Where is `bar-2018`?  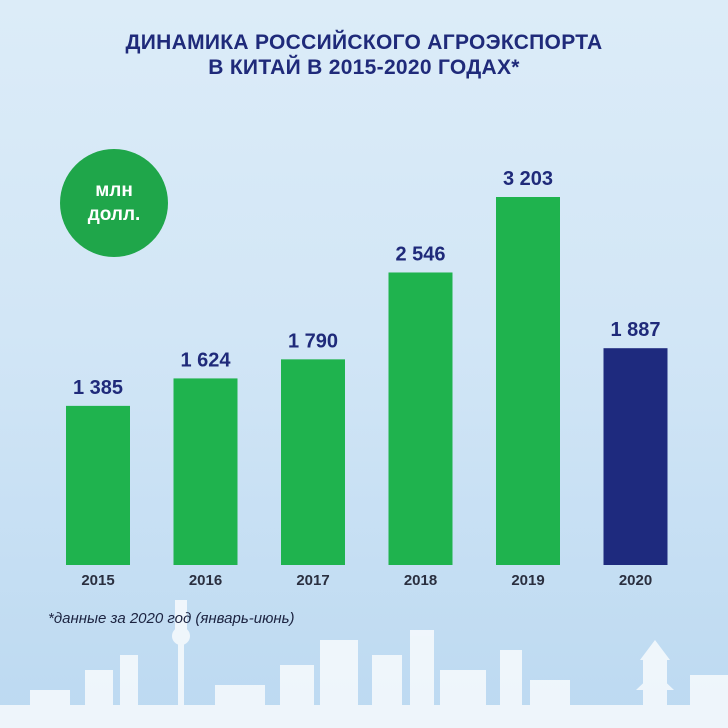
bar-2018 is located at coordinates (420, 418).